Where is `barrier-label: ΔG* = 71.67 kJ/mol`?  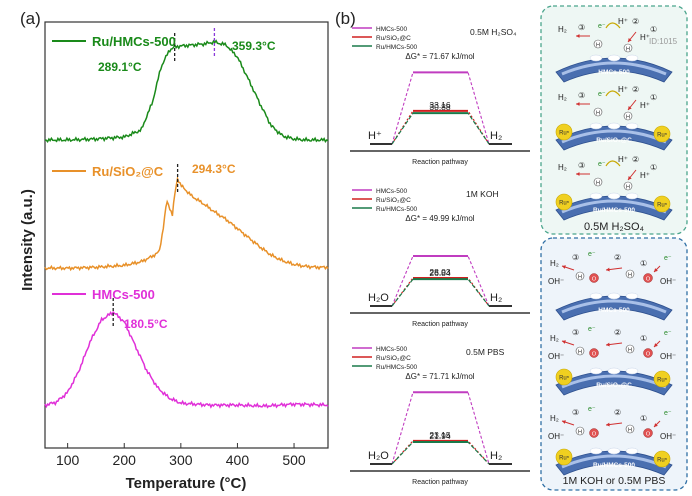 barrier-label: ΔG* = 71.67 kJ/mol is located at coordinates (439, 56).